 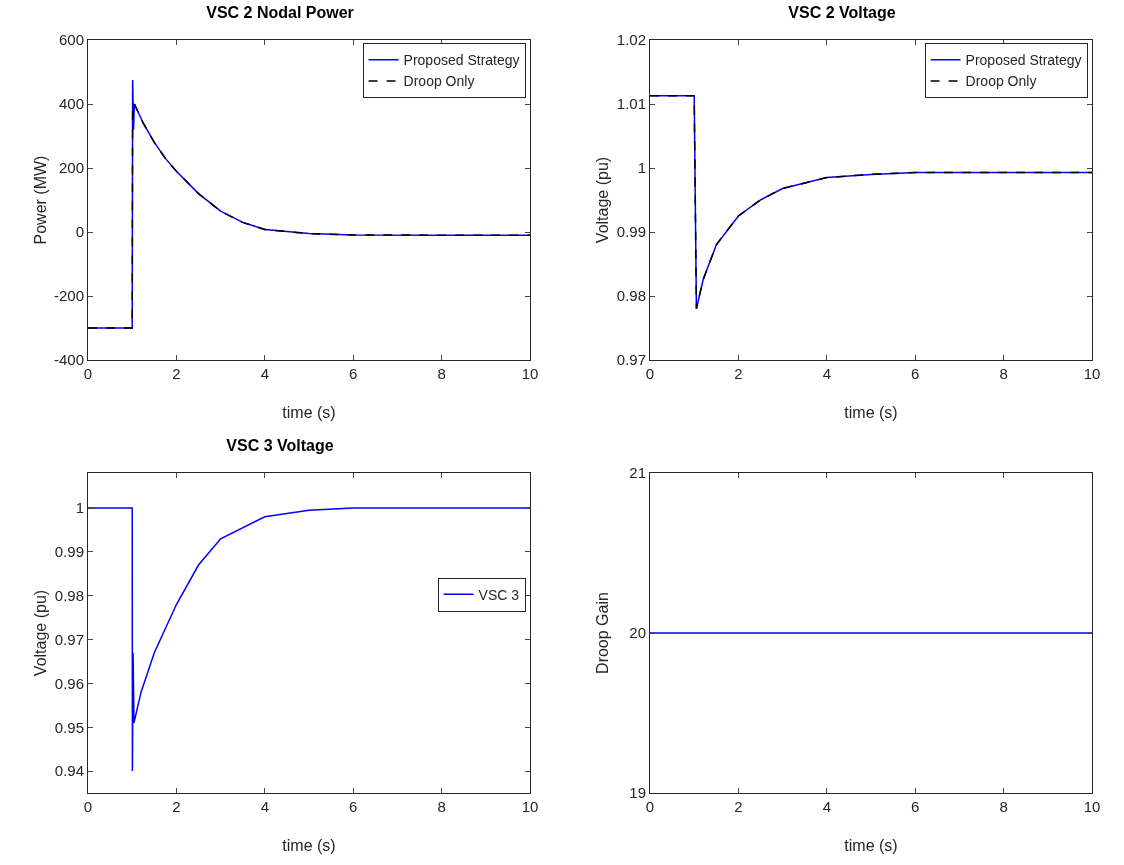 What do you see at coordinates (842, 12) in the screenshot?
I see `chart-title: VSC 2 Voltage` at bounding box center [842, 12].